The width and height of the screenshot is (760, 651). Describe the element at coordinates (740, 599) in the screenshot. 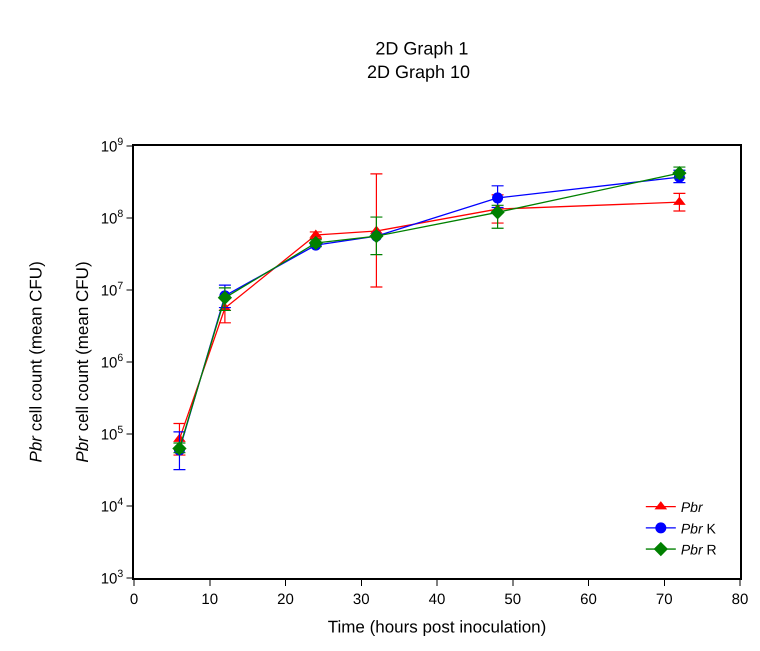

I see `x-tick-label: 80` at that location.